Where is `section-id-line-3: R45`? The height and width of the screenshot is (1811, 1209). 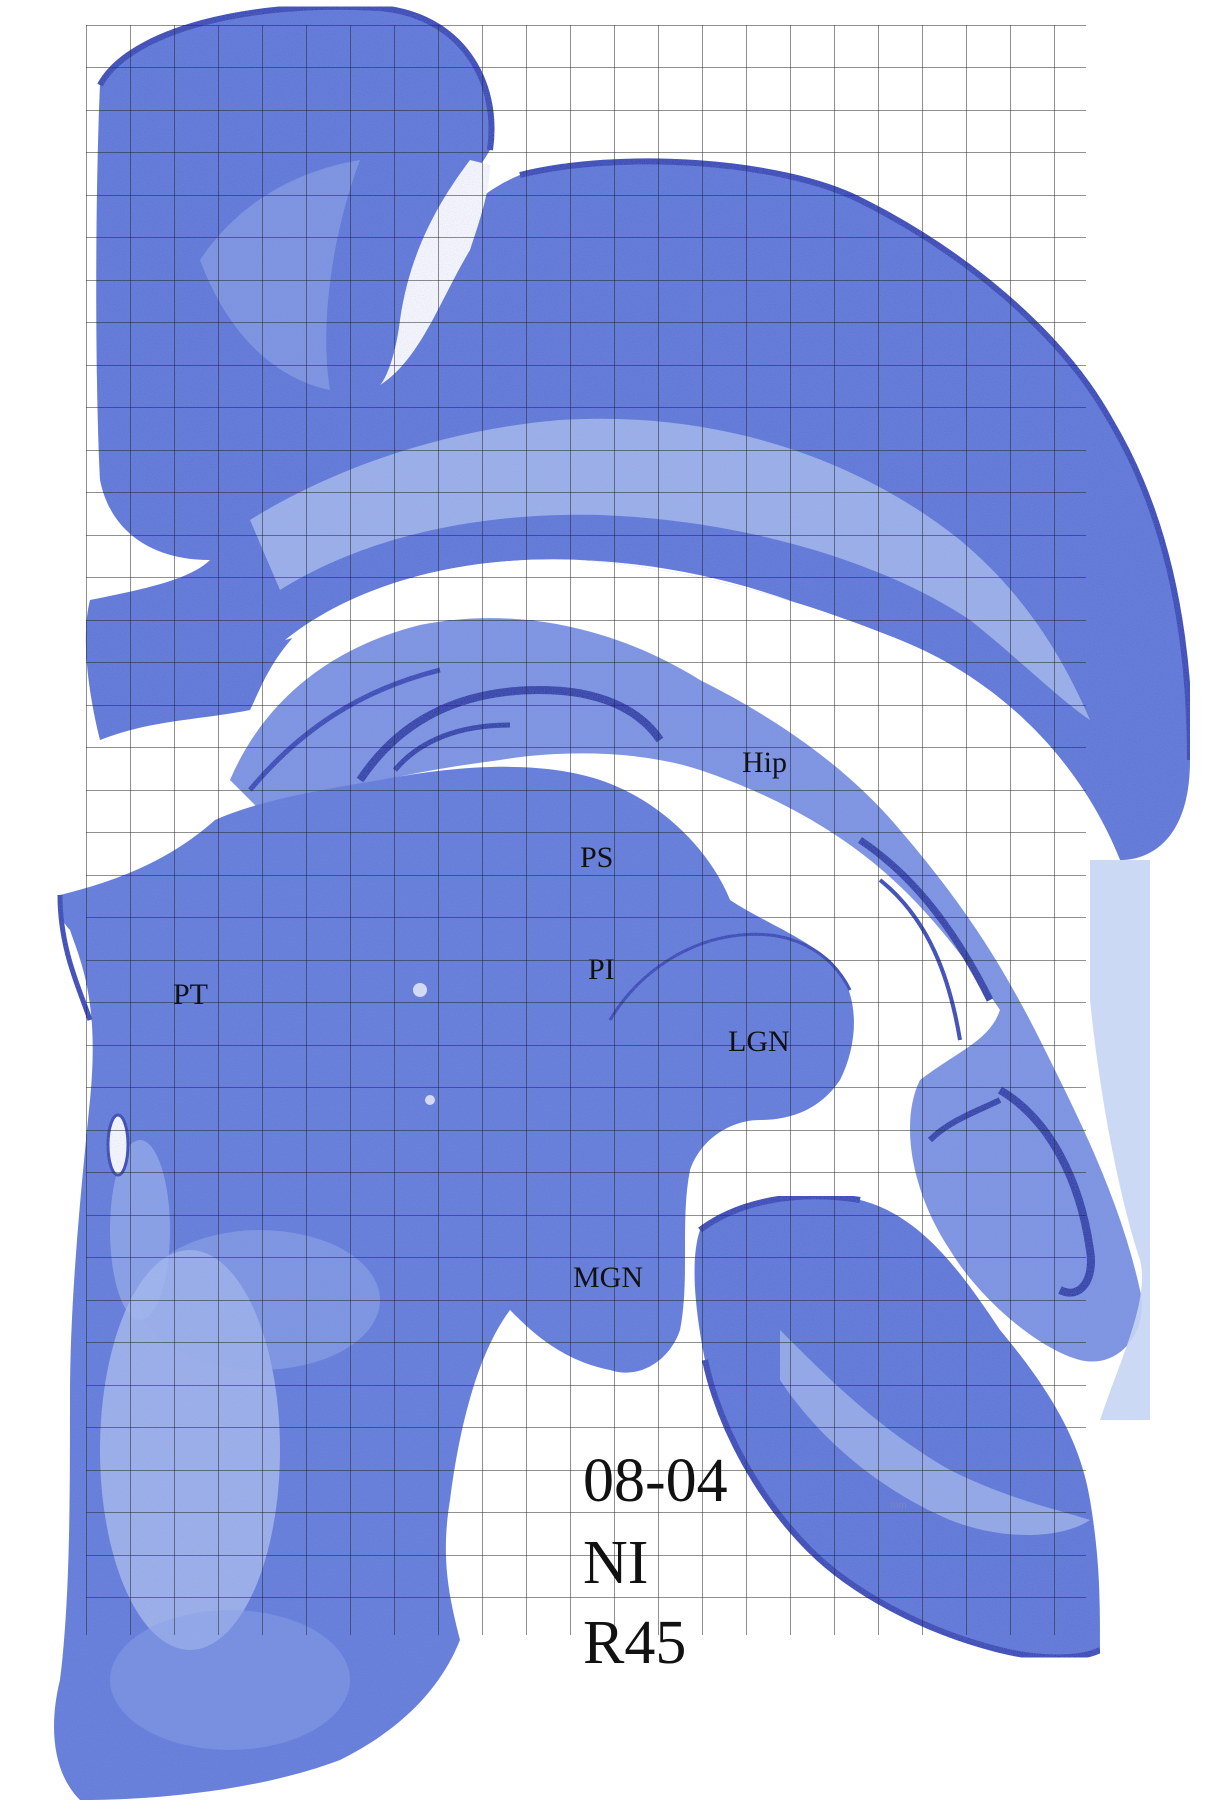
section-id-line-3: R45 is located at coordinates (635, 1643).